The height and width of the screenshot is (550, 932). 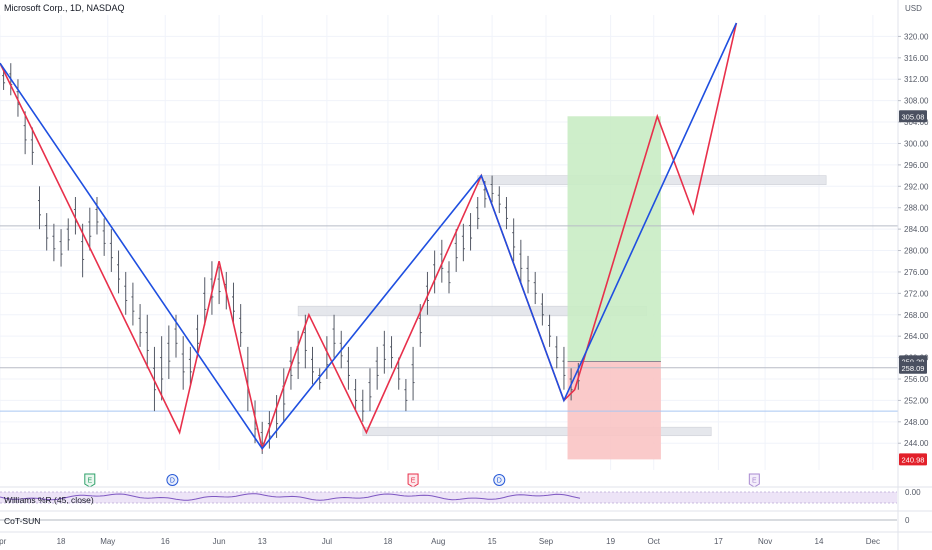 What do you see at coordinates (492, 541) in the screenshot?
I see `x-tick-label: 15` at bounding box center [492, 541].